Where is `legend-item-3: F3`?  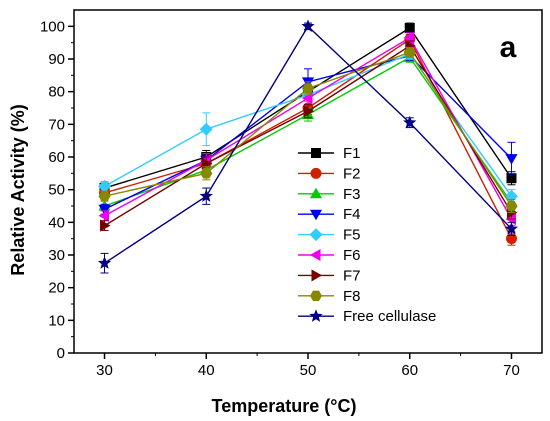 legend-item-3: F3 is located at coordinates (329, 194).